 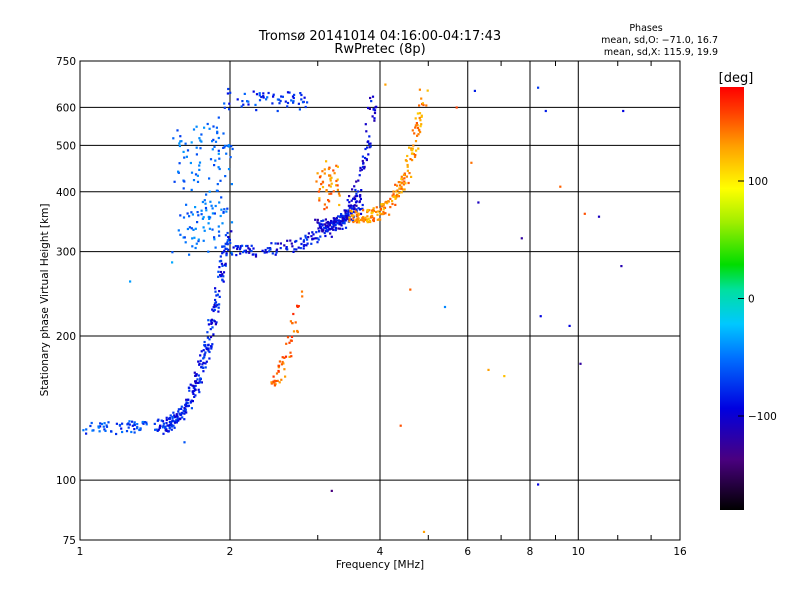 What do you see at coordinates (736, 78) in the screenshot?
I see `colorbar-label: [deg]` at bounding box center [736, 78].